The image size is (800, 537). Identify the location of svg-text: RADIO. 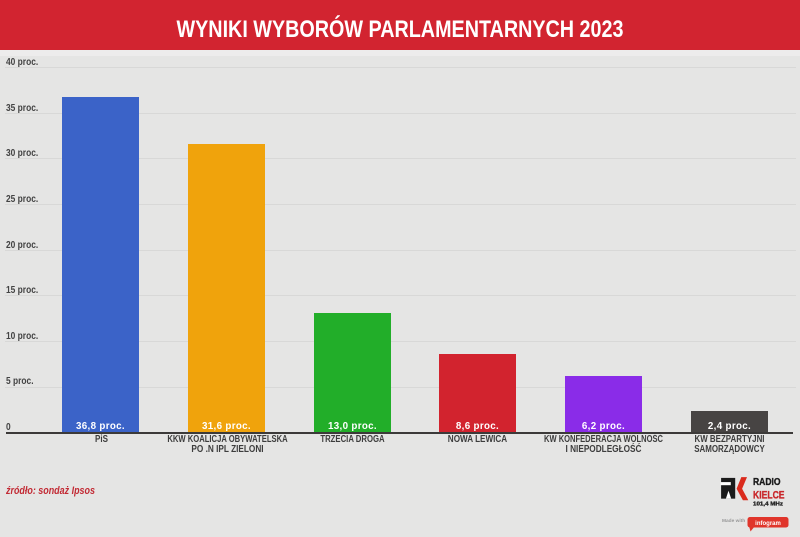
(767, 482).